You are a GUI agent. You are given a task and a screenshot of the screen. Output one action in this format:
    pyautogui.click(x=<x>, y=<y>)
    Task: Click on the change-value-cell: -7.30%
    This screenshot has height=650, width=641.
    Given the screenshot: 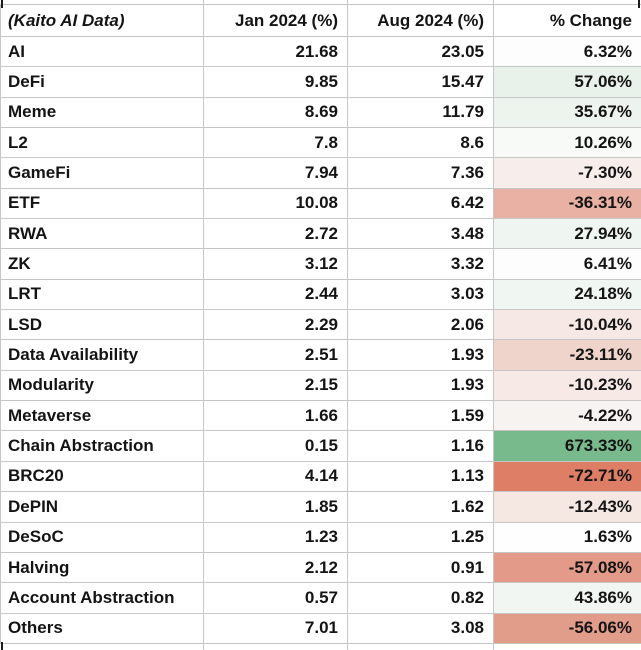 What is the action you would take?
    pyautogui.click(x=567, y=173)
    